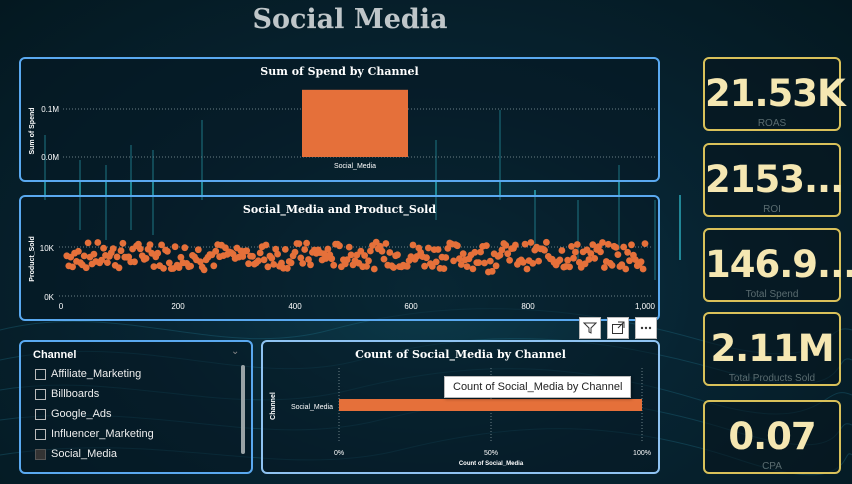 The image size is (852, 484). What do you see at coordinates (646, 328) in the screenshot?
I see `more-options-icon` at bounding box center [646, 328].